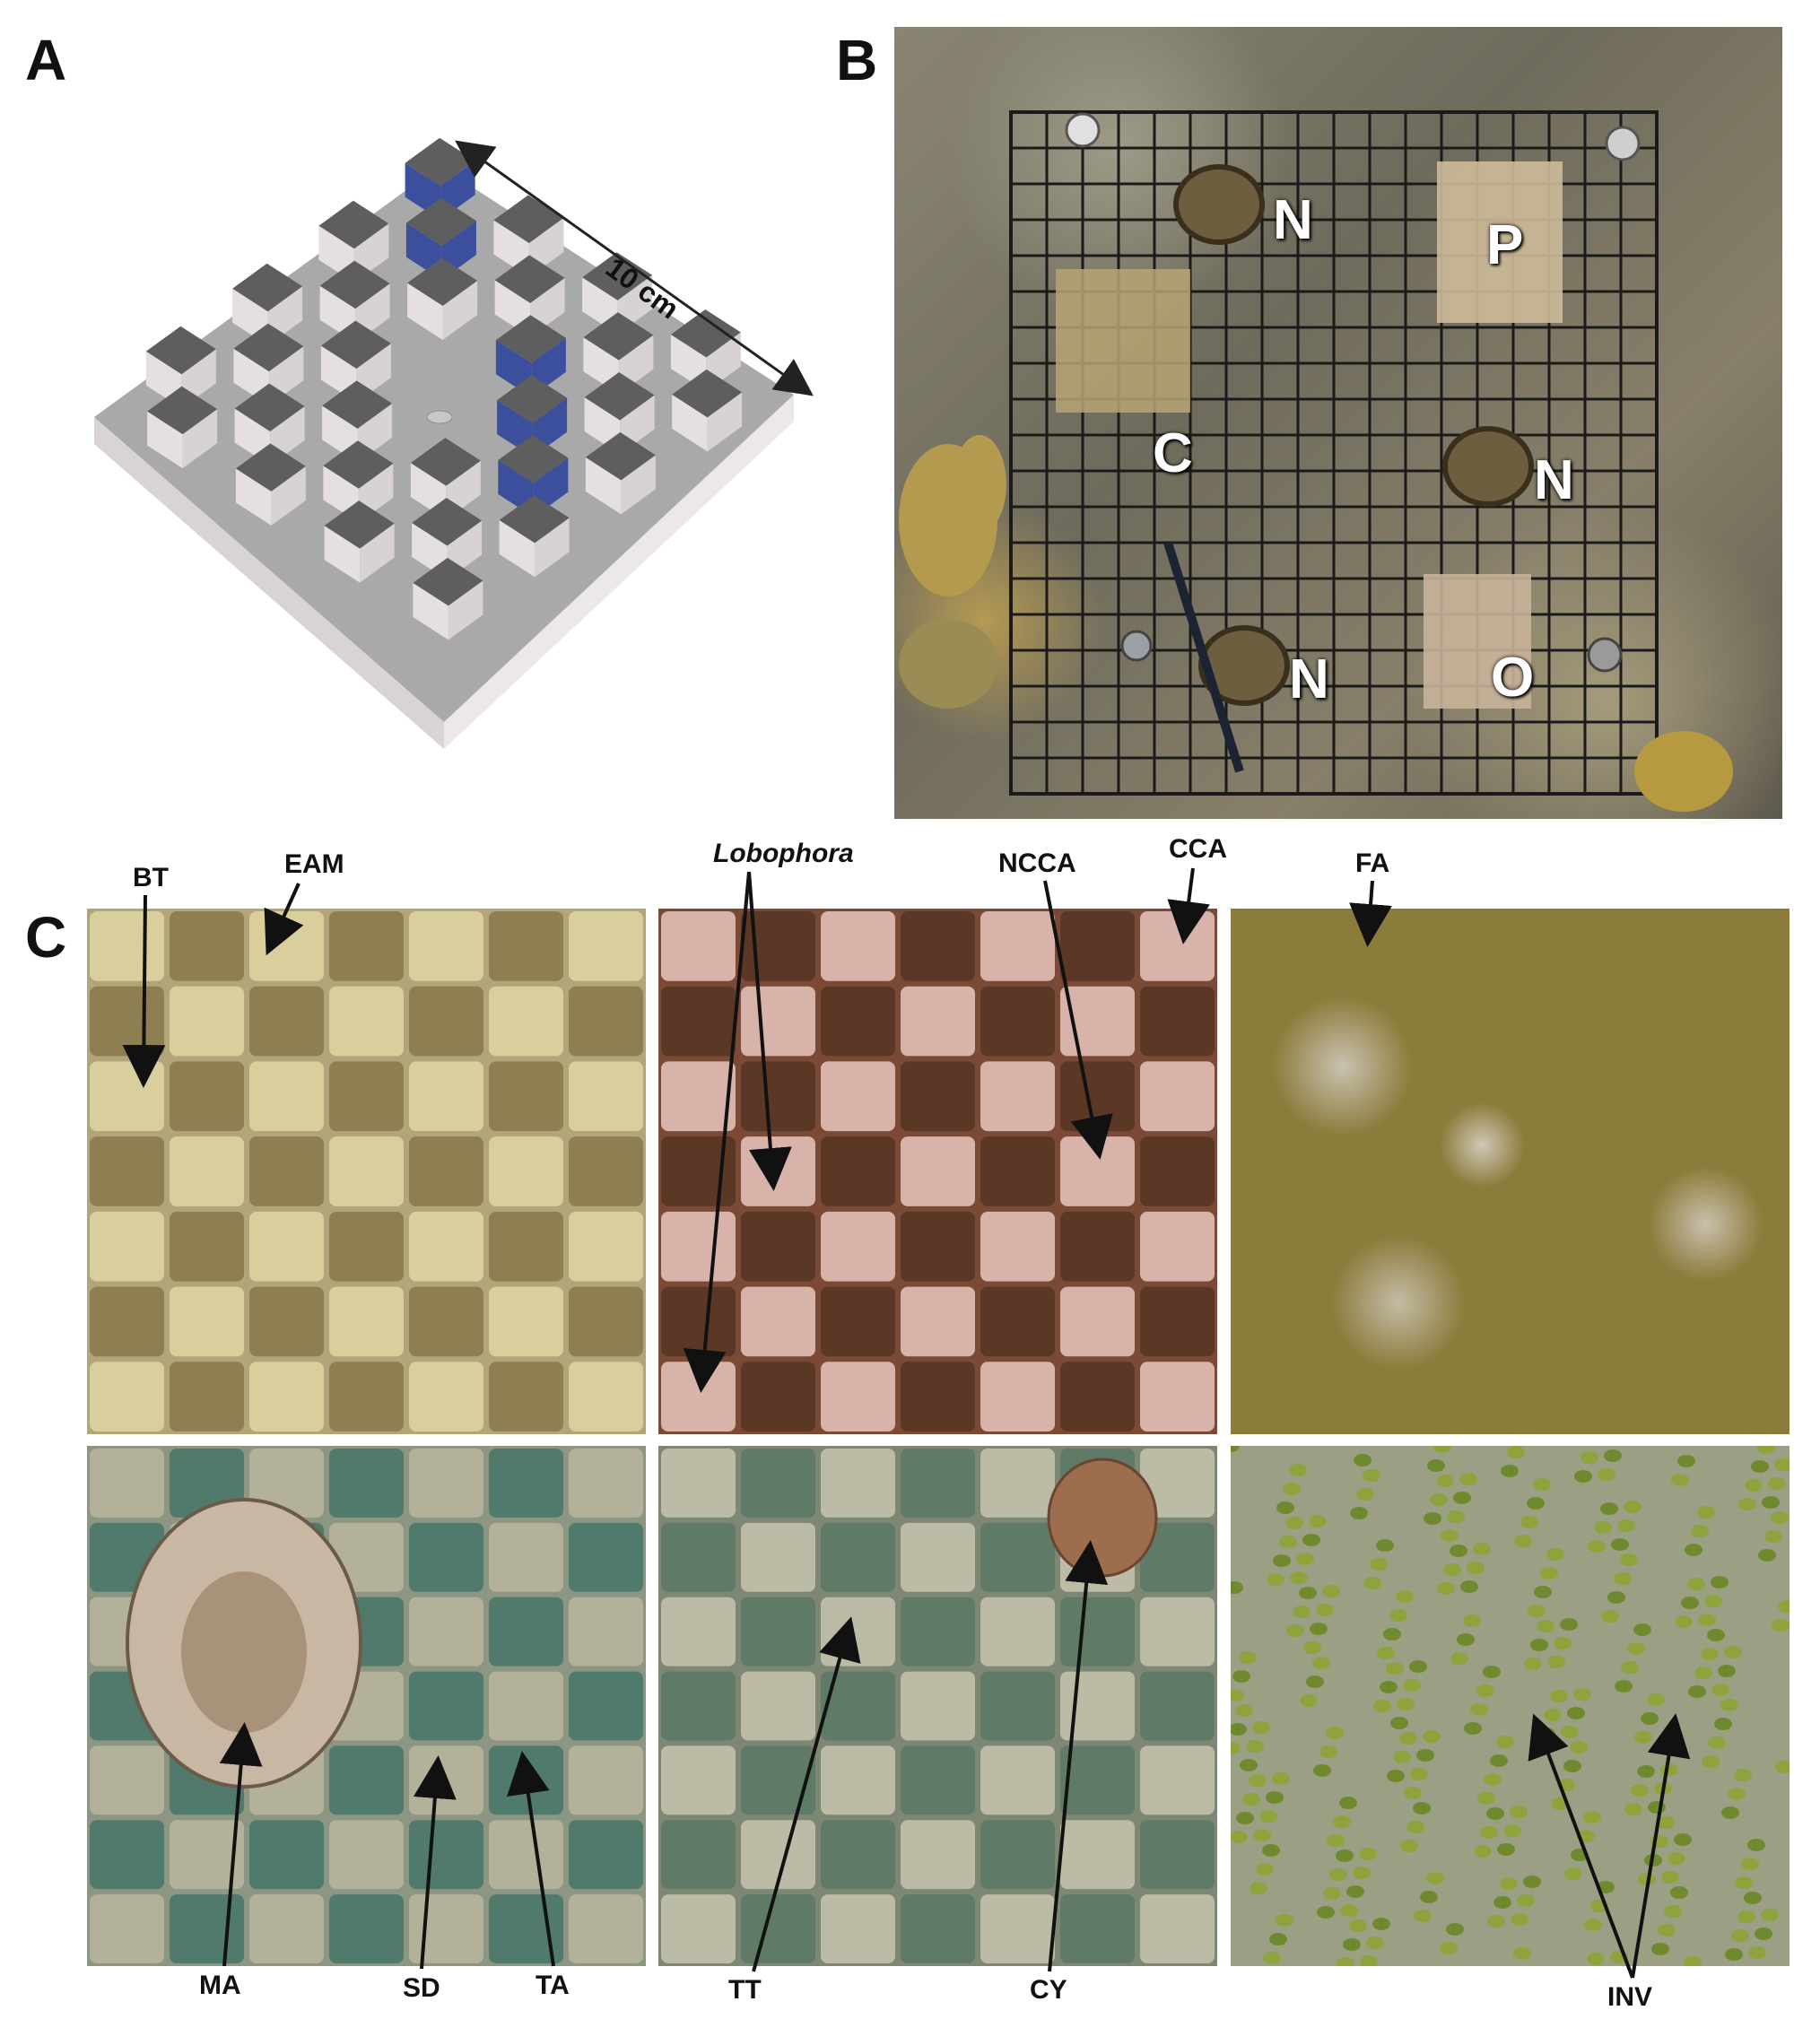  Describe the element at coordinates (953, 515) in the screenshot. I see `branching-coral` at that location.